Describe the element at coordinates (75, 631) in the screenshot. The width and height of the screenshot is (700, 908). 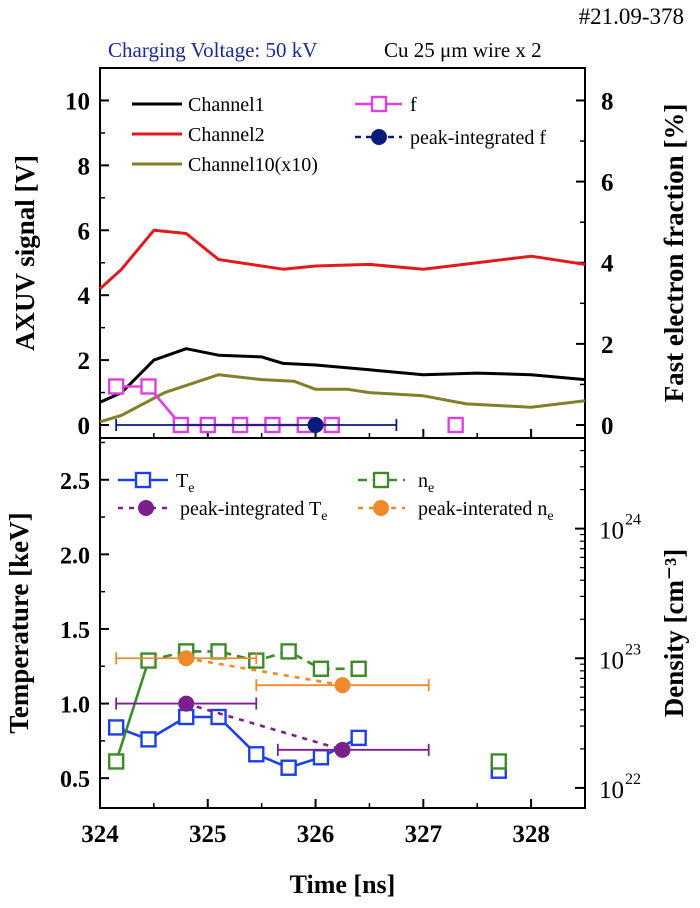
I see `bottom-left-ytick-label: 1.5` at that location.